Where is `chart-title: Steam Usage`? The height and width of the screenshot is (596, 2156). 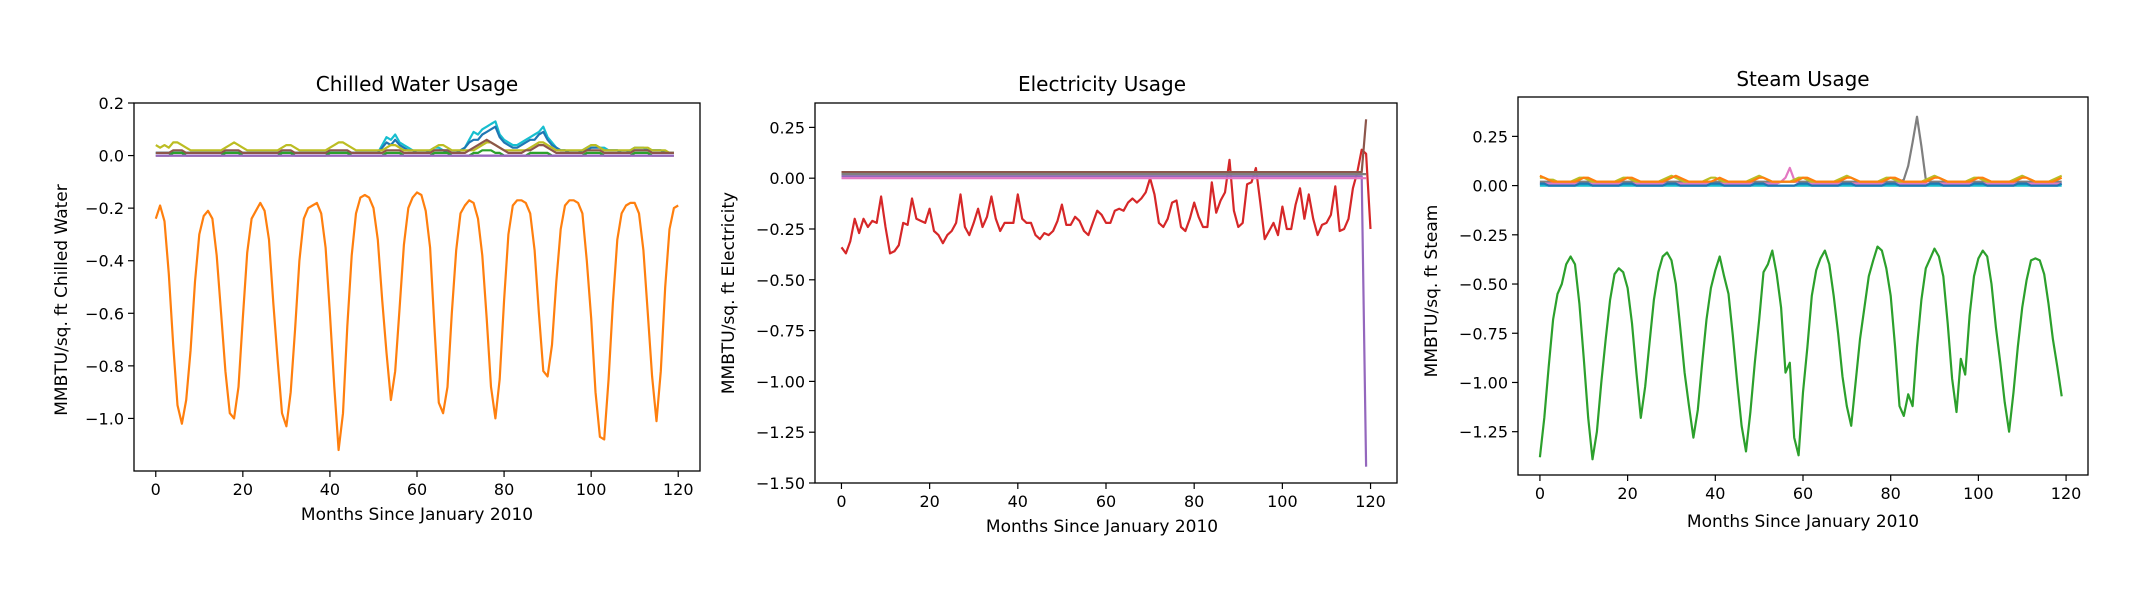
chart-title: Steam Usage is located at coordinates (1802, 79).